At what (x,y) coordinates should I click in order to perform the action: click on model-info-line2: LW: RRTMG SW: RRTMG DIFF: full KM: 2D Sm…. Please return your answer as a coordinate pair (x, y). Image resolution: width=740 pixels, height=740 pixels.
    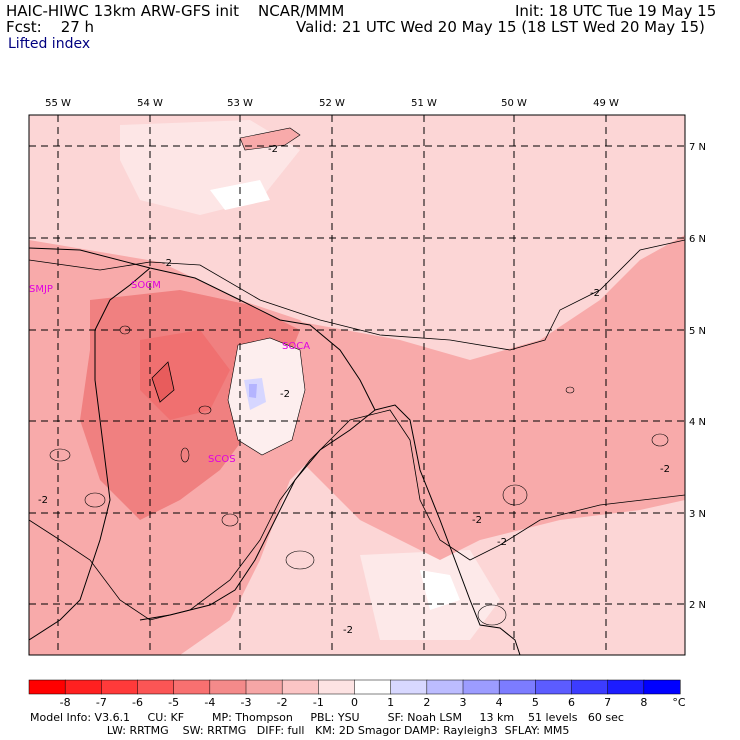
    Looking at the image, I should click on (300, 730).